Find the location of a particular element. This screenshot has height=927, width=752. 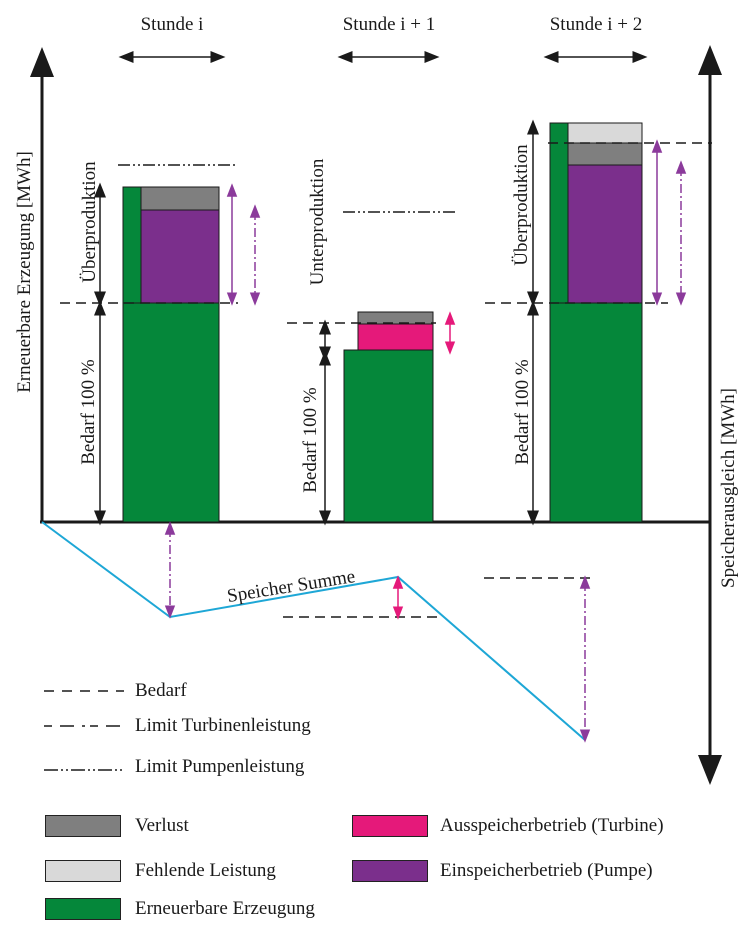

storage-sum-label: Speicher Summe is located at coordinates (291, 586).